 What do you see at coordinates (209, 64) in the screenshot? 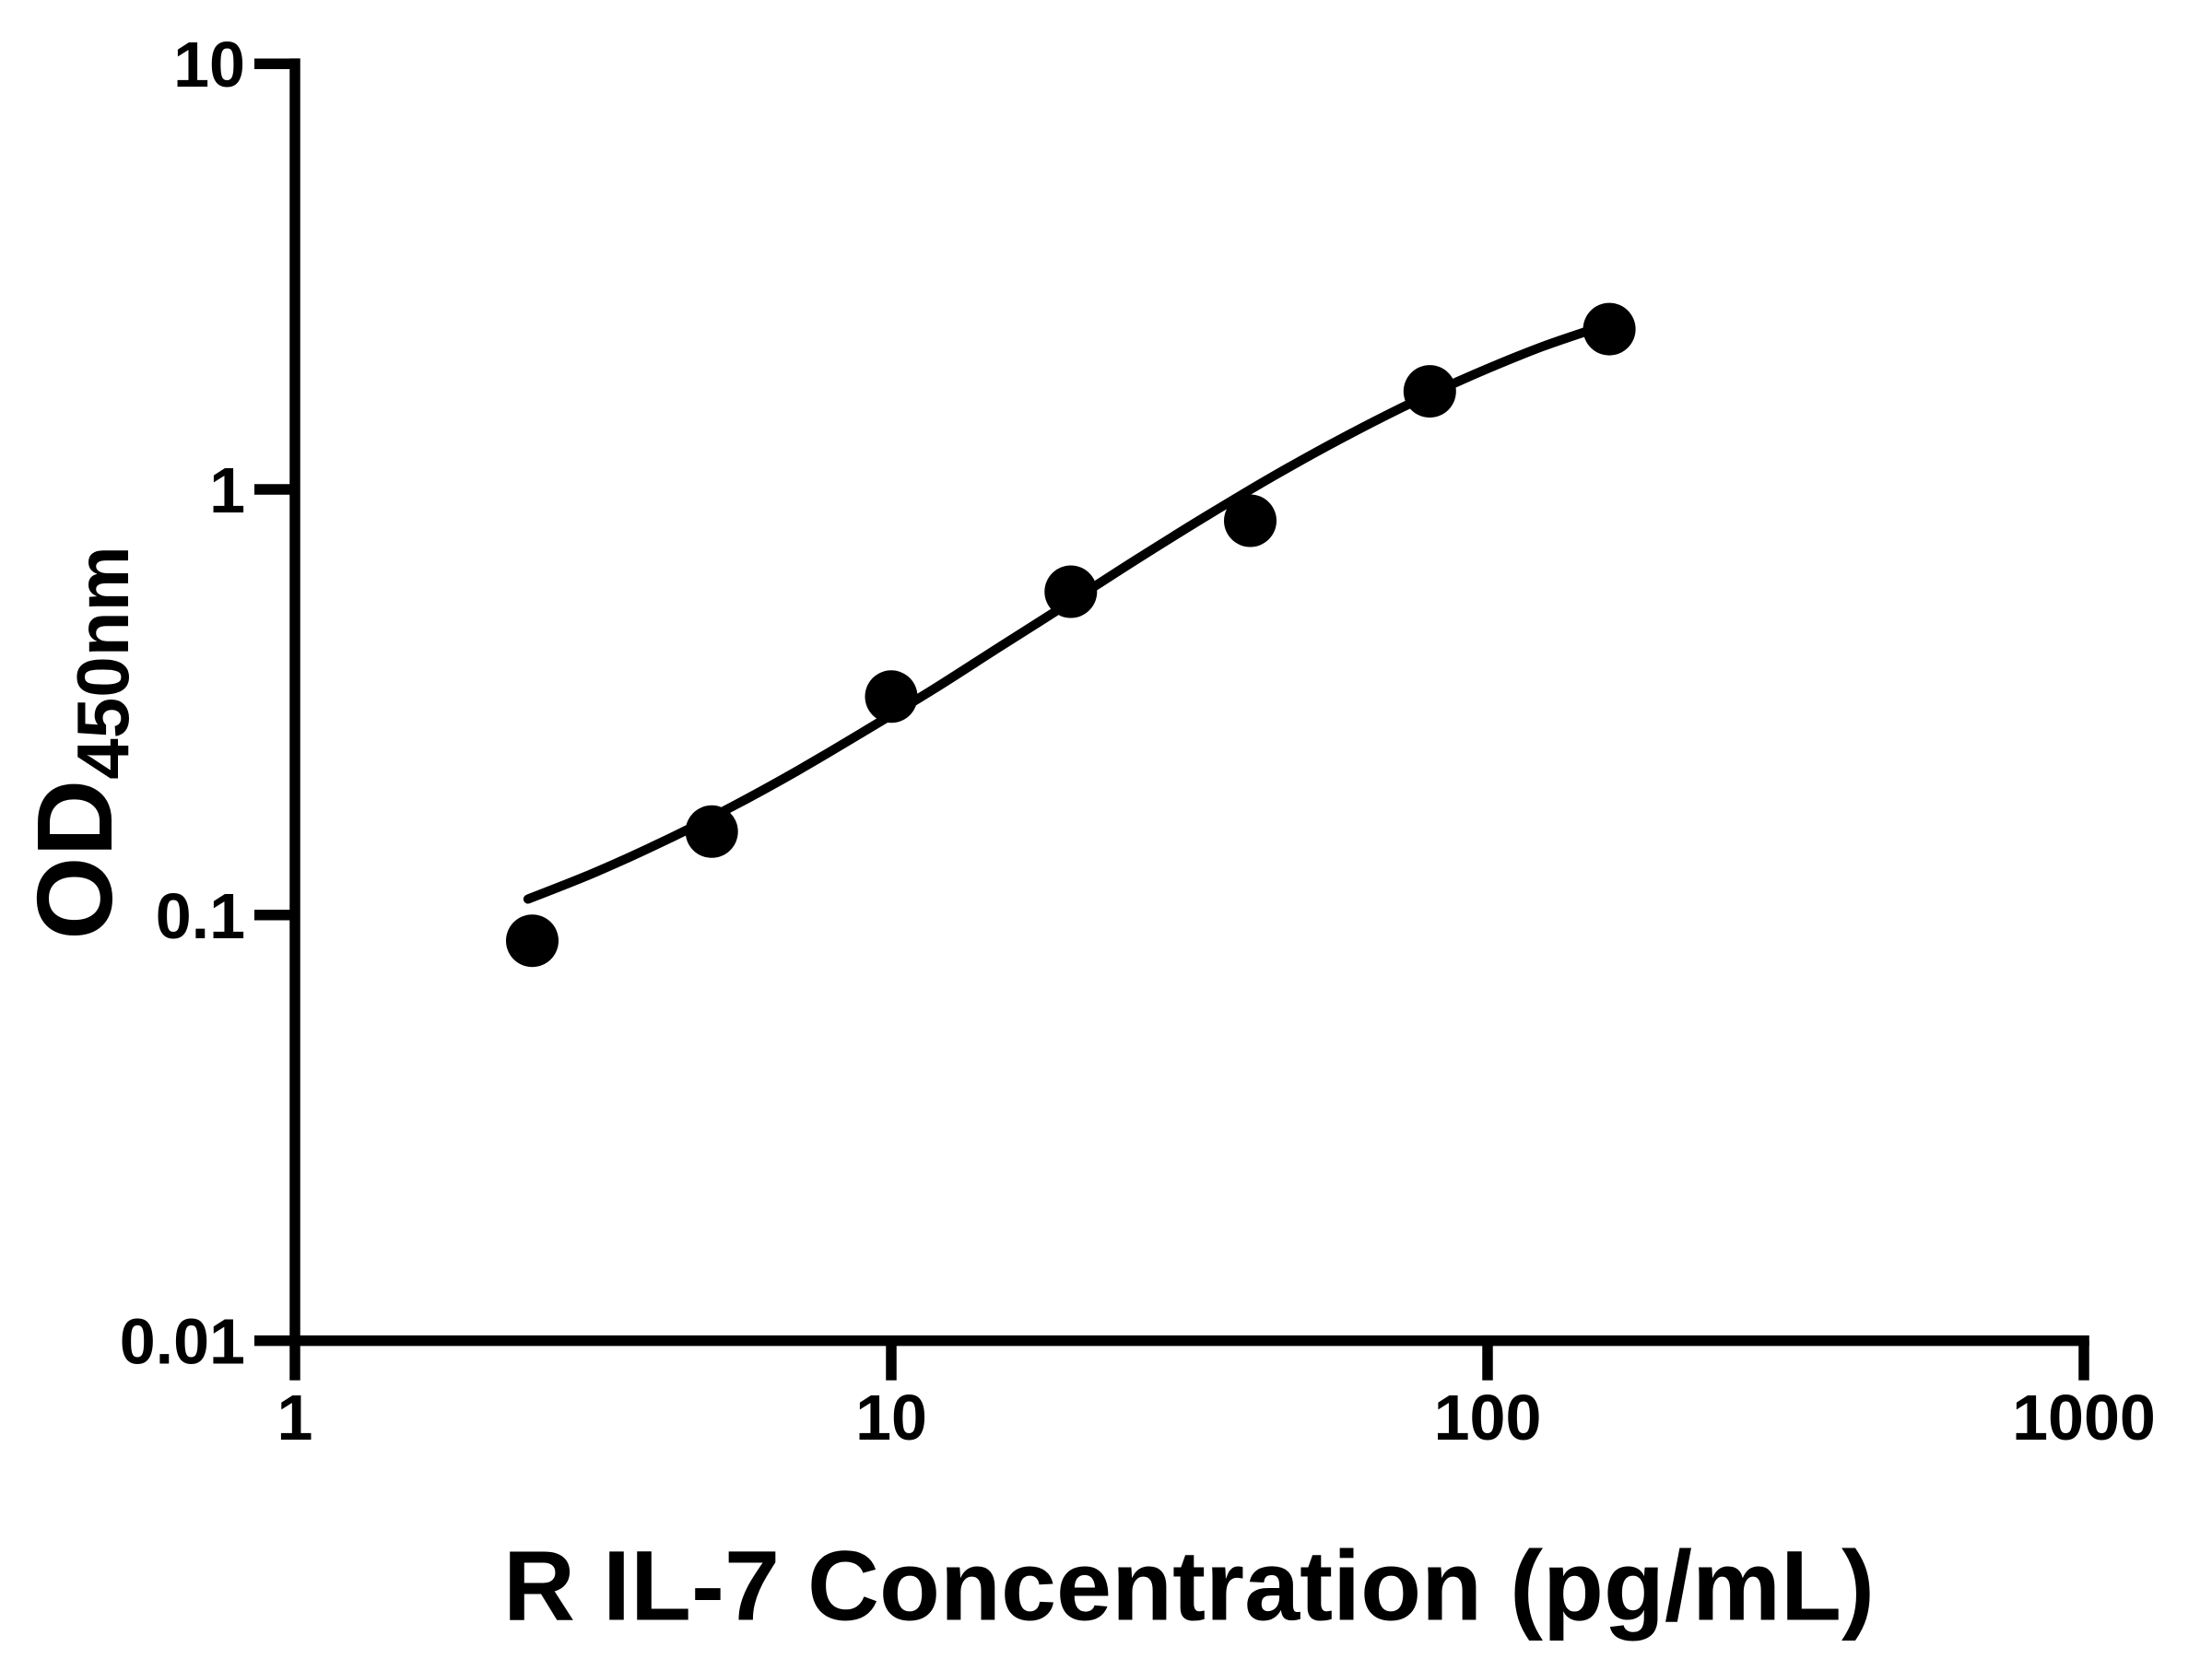
I see `y-tick-label: 10` at bounding box center [209, 64].